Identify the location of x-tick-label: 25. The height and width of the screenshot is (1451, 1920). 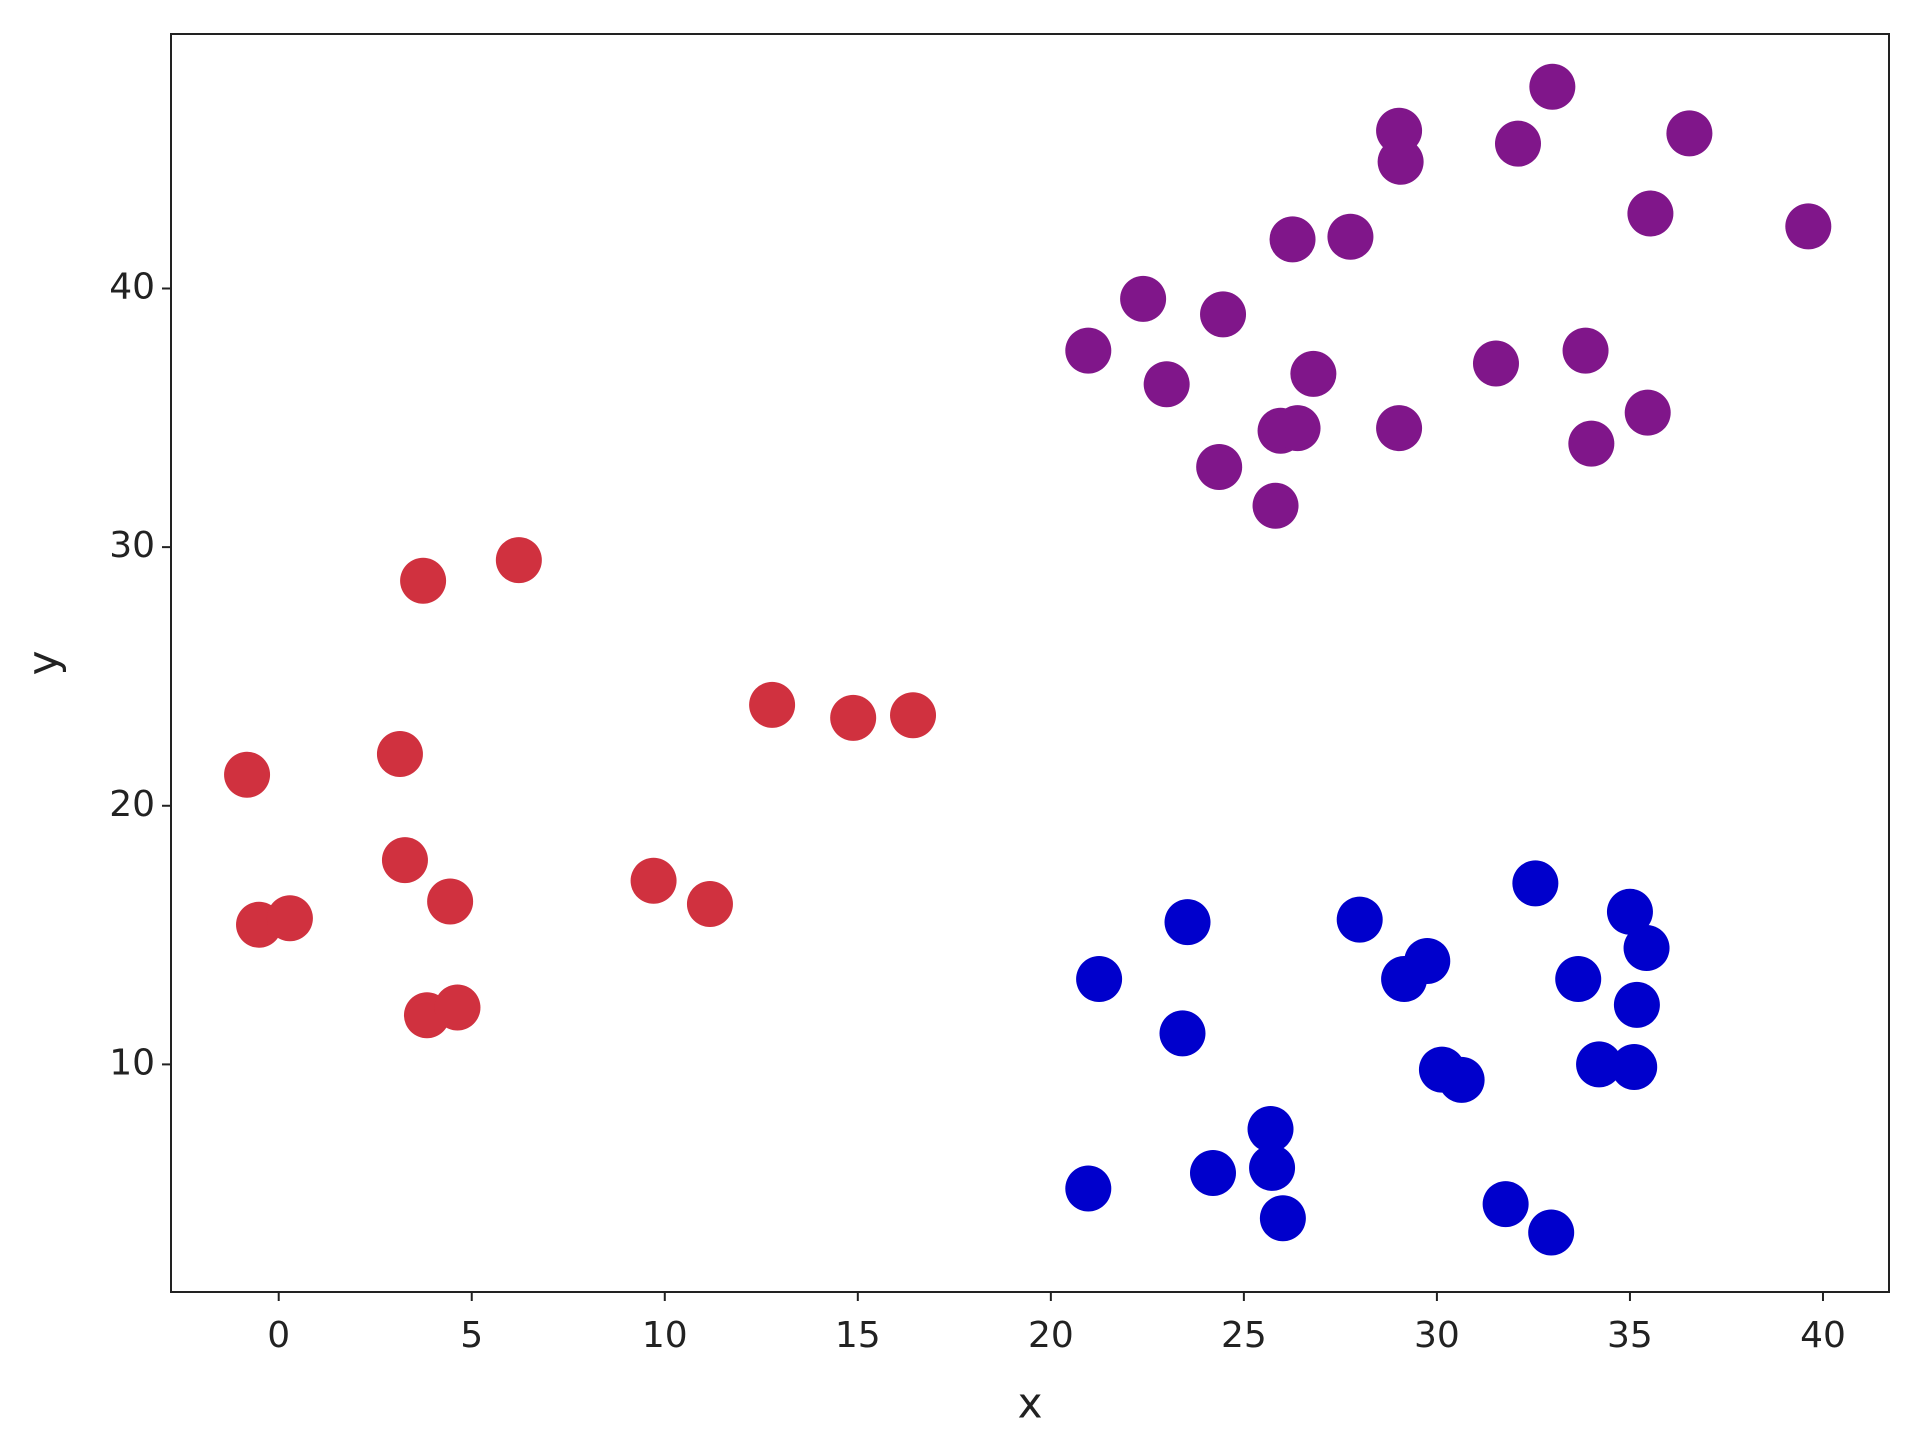
(1244, 1335).